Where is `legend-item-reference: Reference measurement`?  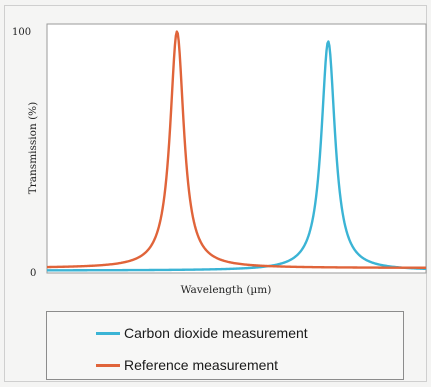
legend-item-reference: Reference measurement is located at coordinates (187, 365).